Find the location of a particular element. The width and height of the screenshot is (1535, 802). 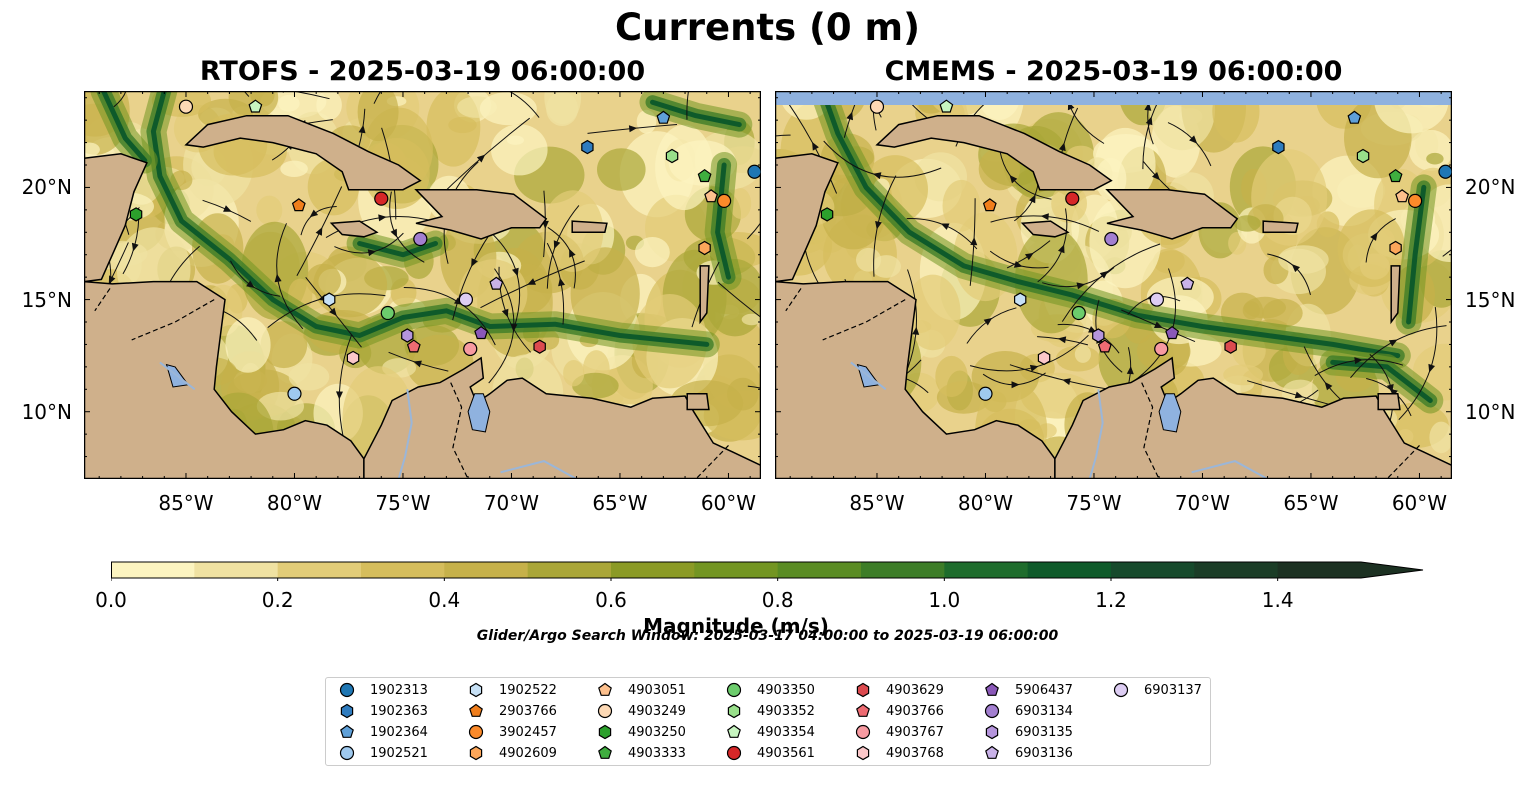

legend-item-6903134: 6903134 is located at coordinates (1028, 711).